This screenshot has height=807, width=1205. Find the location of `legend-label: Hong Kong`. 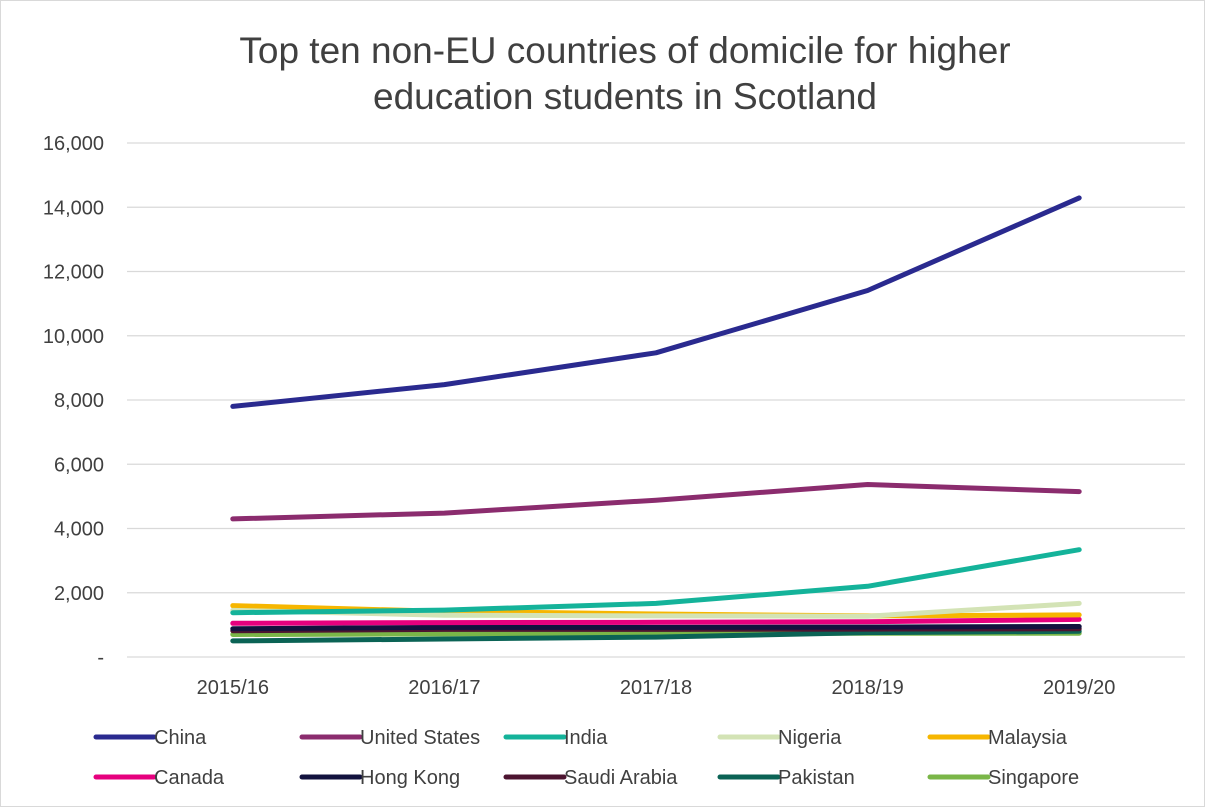

legend-label: Hong Kong is located at coordinates (410, 778).